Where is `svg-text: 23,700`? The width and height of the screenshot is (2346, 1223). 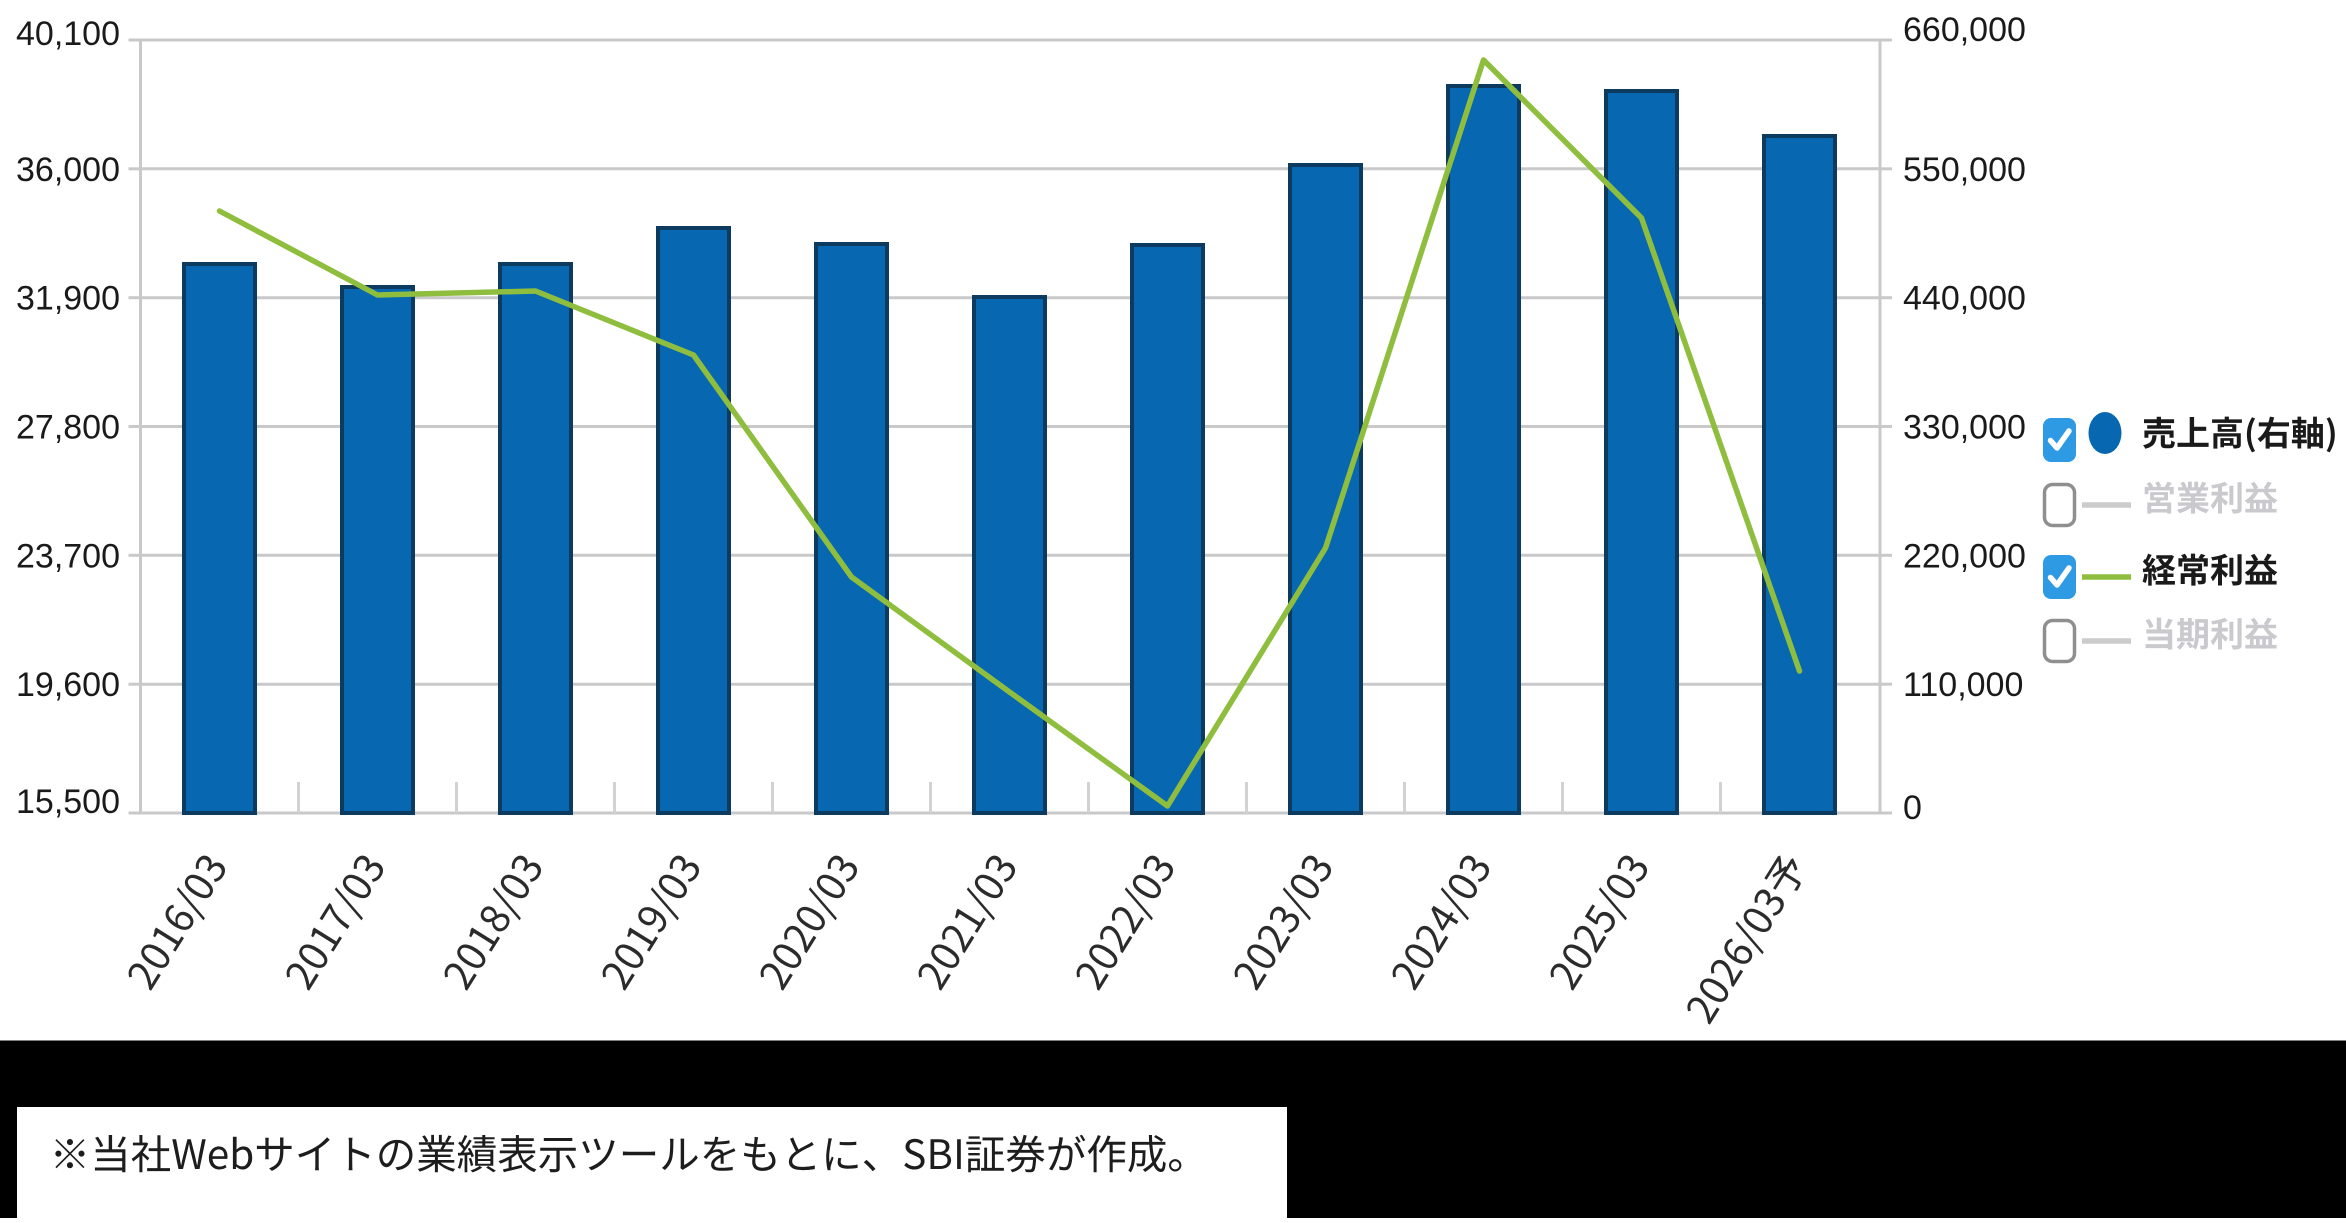
svg-text: 23,700 is located at coordinates (68, 556).